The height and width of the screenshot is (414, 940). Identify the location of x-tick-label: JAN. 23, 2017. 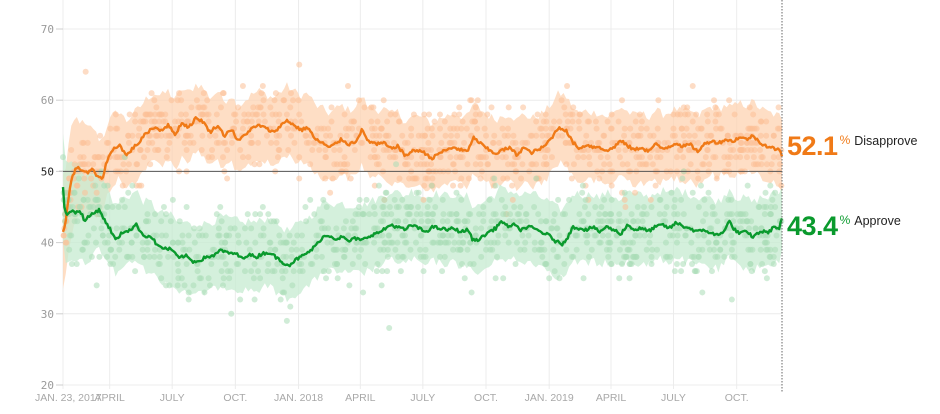
(68, 398).